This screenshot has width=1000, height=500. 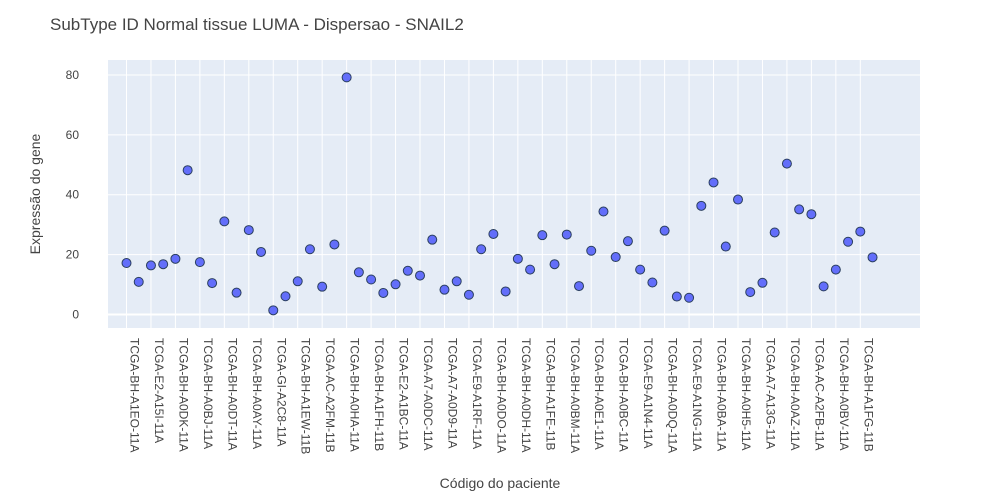 What do you see at coordinates (746, 394) in the screenshot?
I see `x-tick-label: TCGA-BH-A0H5-11A` at bounding box center [746, 394].